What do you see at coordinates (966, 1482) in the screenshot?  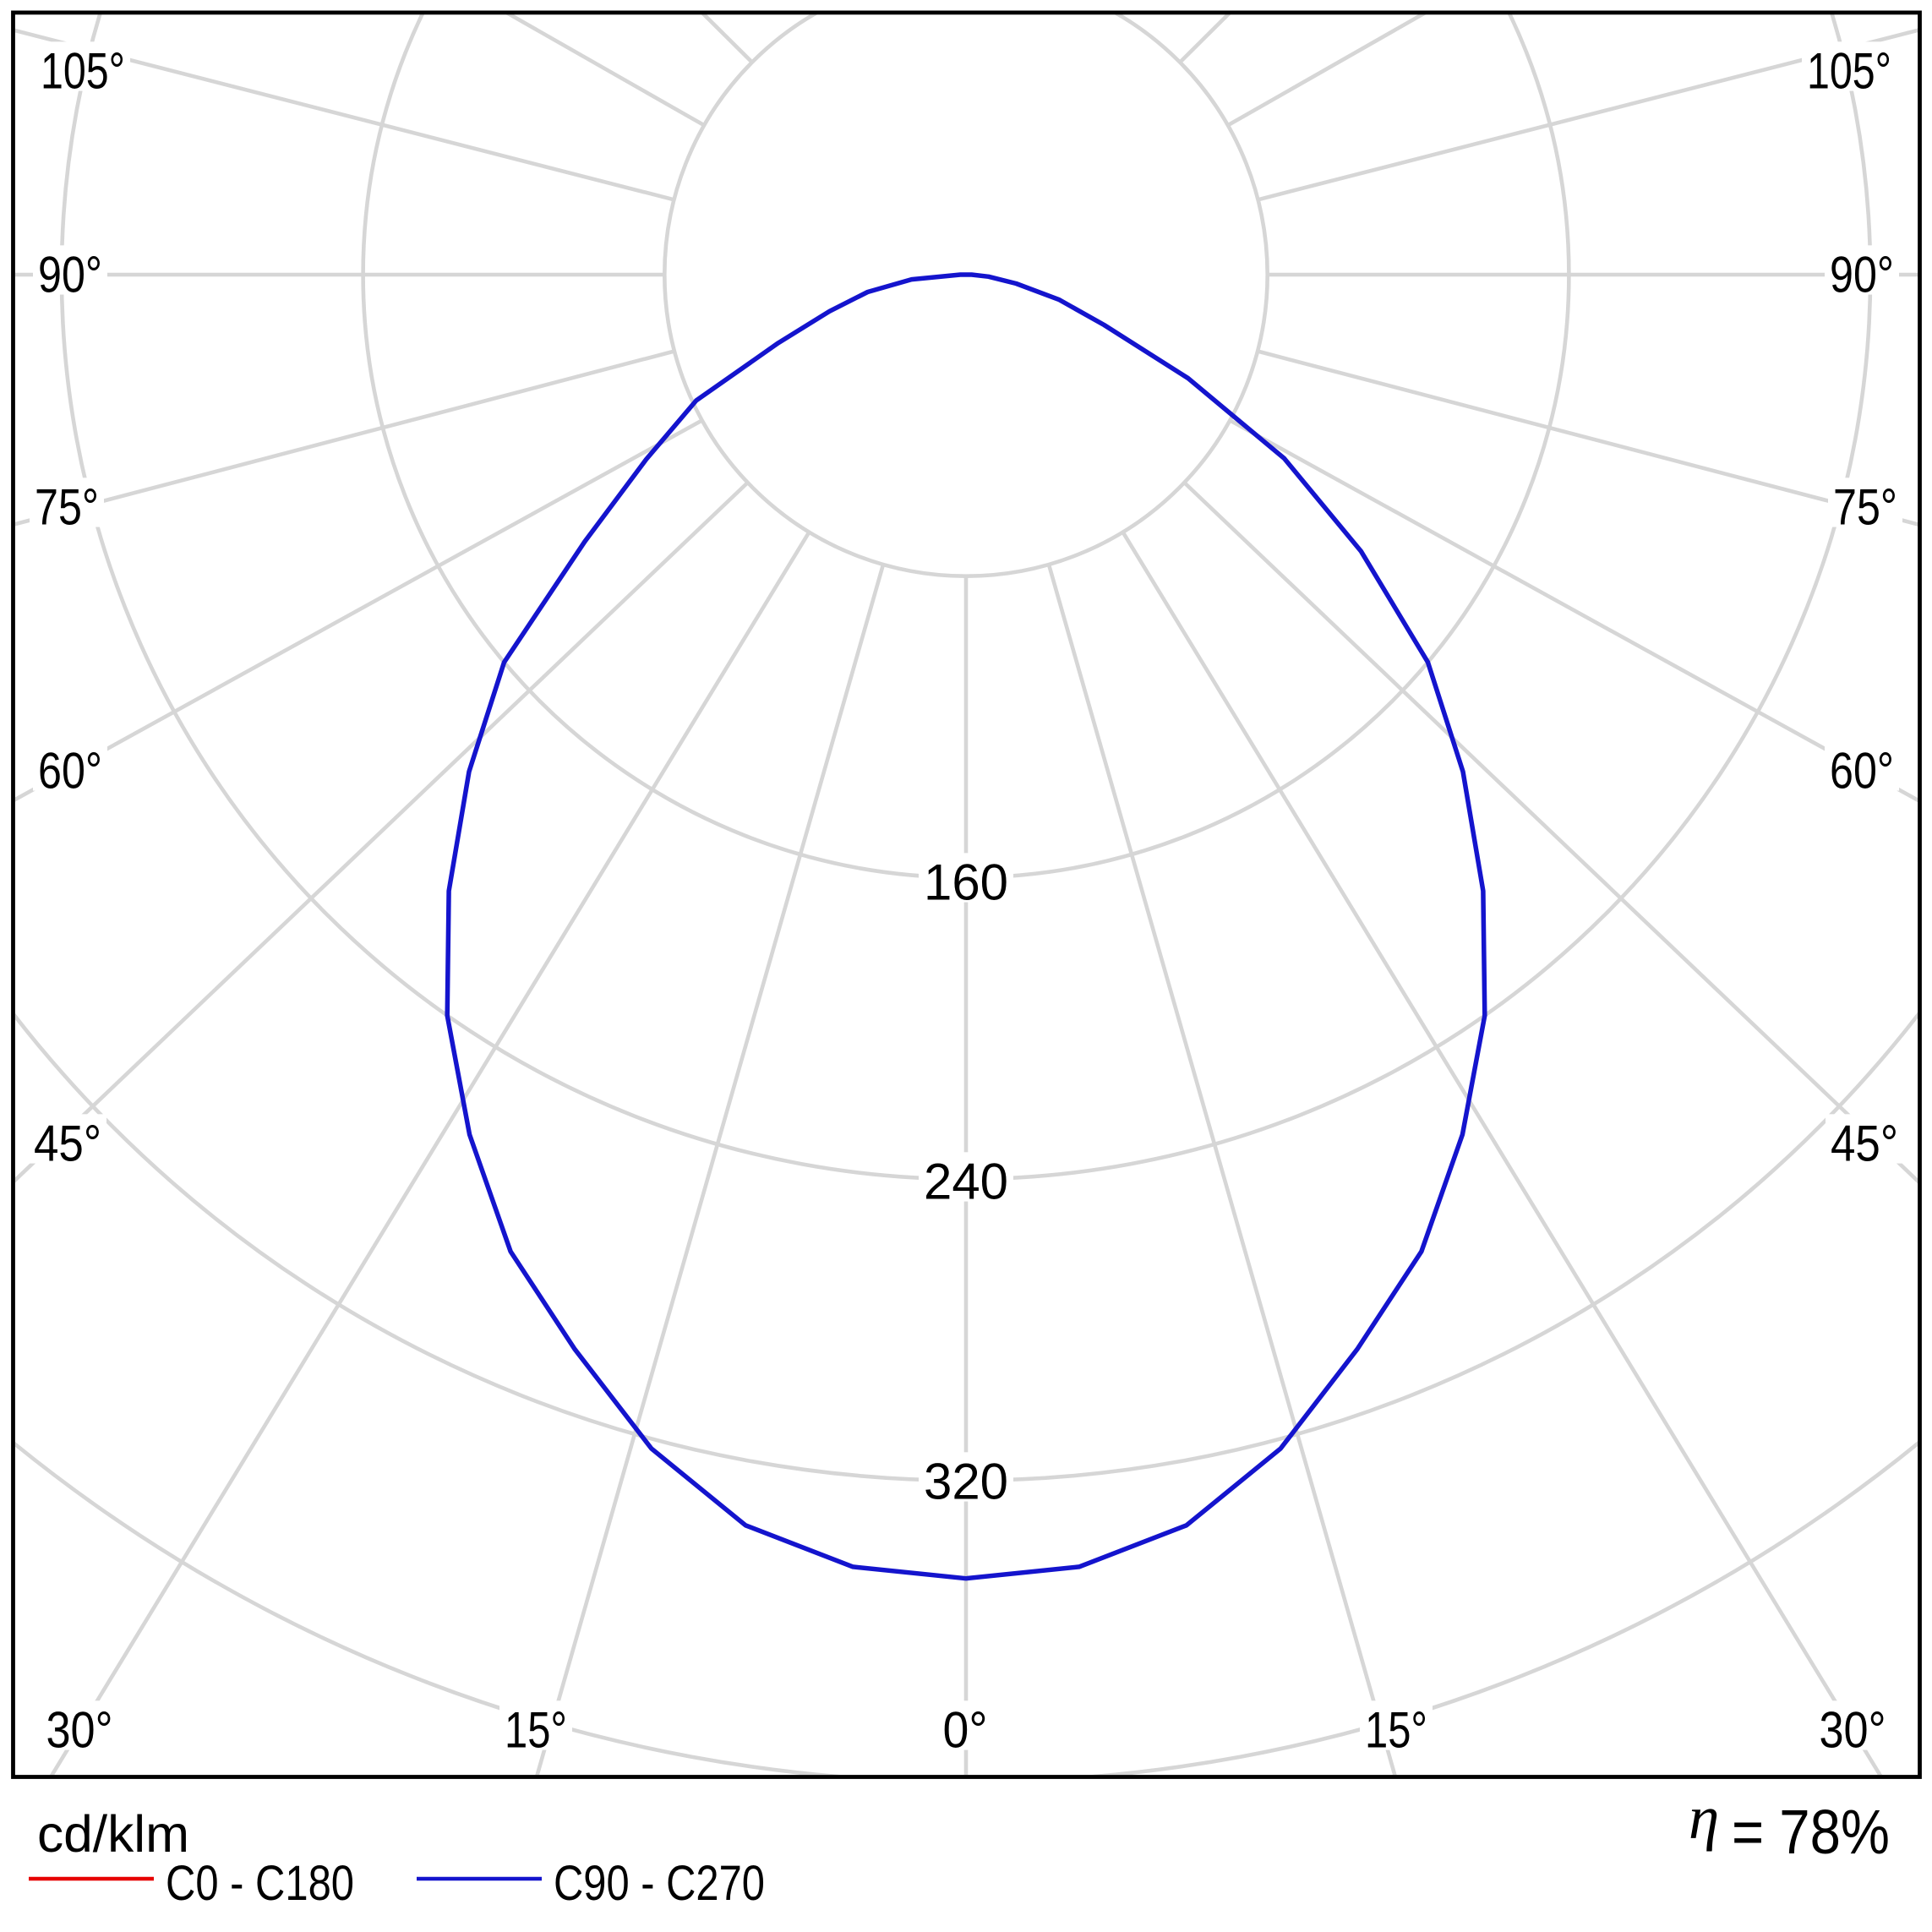 I see `svg-text: 320` at bounding box center [966, 1482].